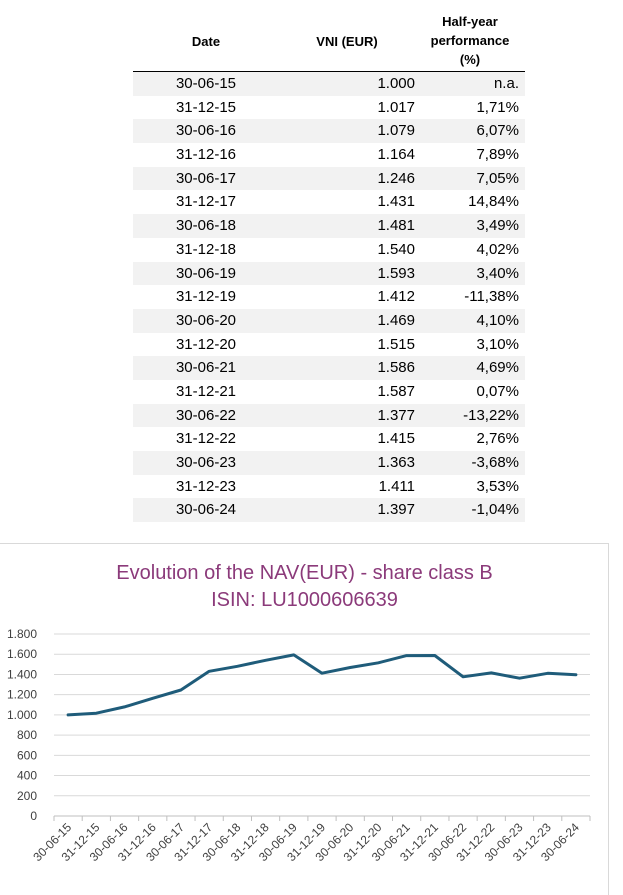  I want to click on cell-date: 31-12-22, so click(206, 439).